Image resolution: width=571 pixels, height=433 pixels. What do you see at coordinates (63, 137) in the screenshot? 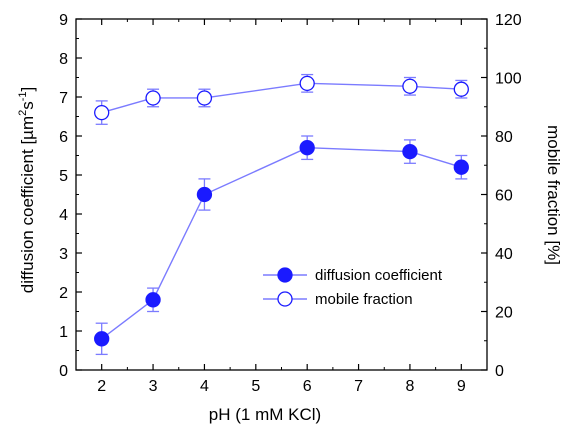
I see `left-y-tick-label: 6` at bounding box center [63, 137].